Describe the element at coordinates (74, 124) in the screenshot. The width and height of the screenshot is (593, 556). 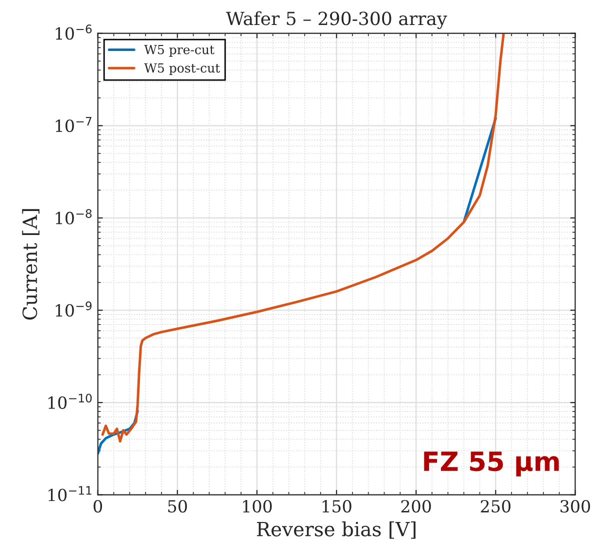
I see `y-tick-label: 10$^{−7}$` at that location.